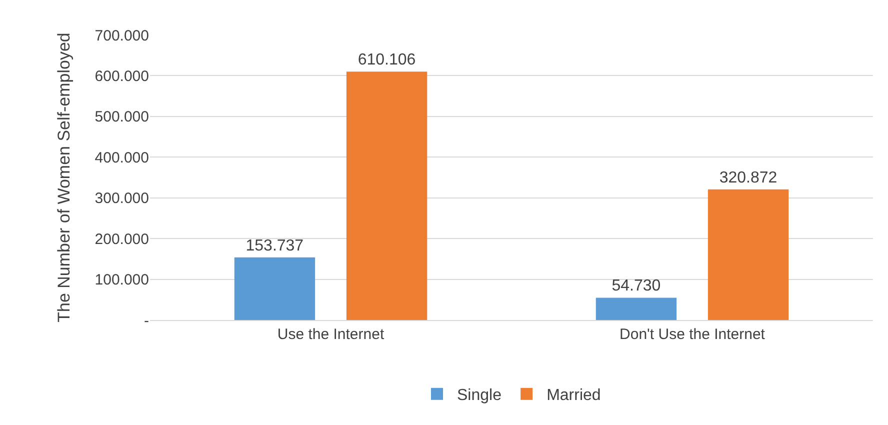 The width and height of the screenshot is (888, 425). I want to click on y-tick-label: 300.000, so click(121, 199).